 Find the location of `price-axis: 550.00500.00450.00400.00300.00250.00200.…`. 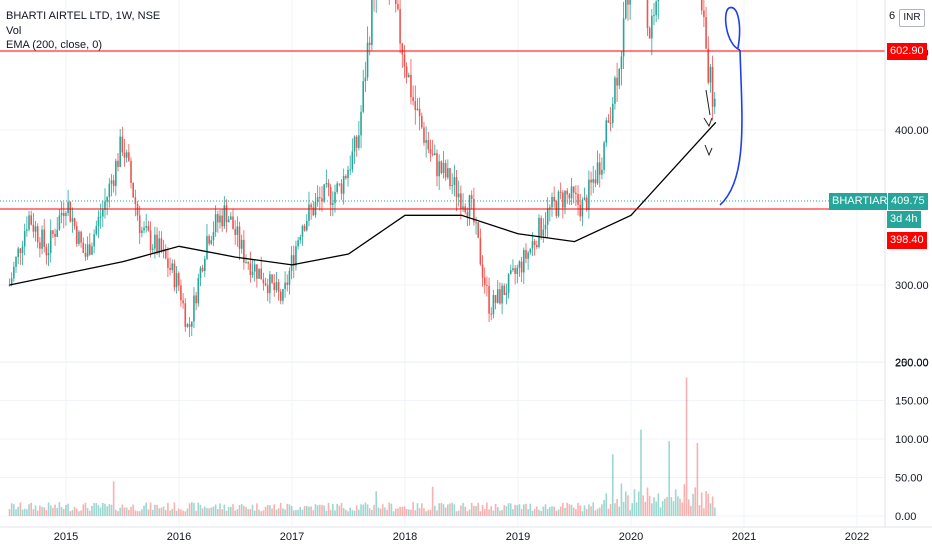

price-axis: 550.00500.00450.00400.00300.00250.00200.… is located at coordinates (912, 262).